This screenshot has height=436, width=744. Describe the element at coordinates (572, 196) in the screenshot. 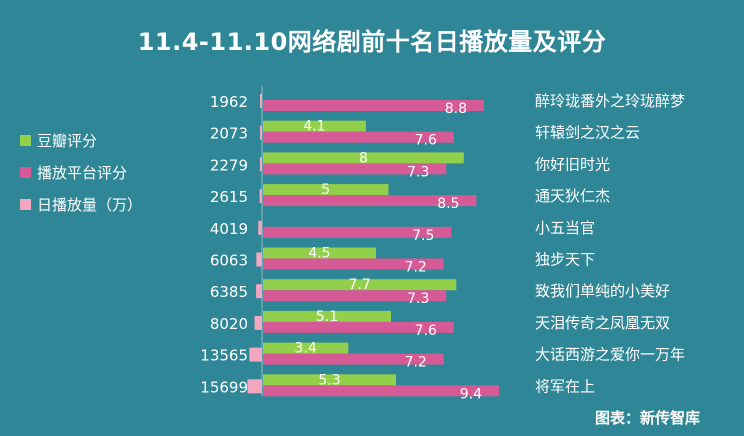

I see `category-label: 通天狄仁杰` at that location.